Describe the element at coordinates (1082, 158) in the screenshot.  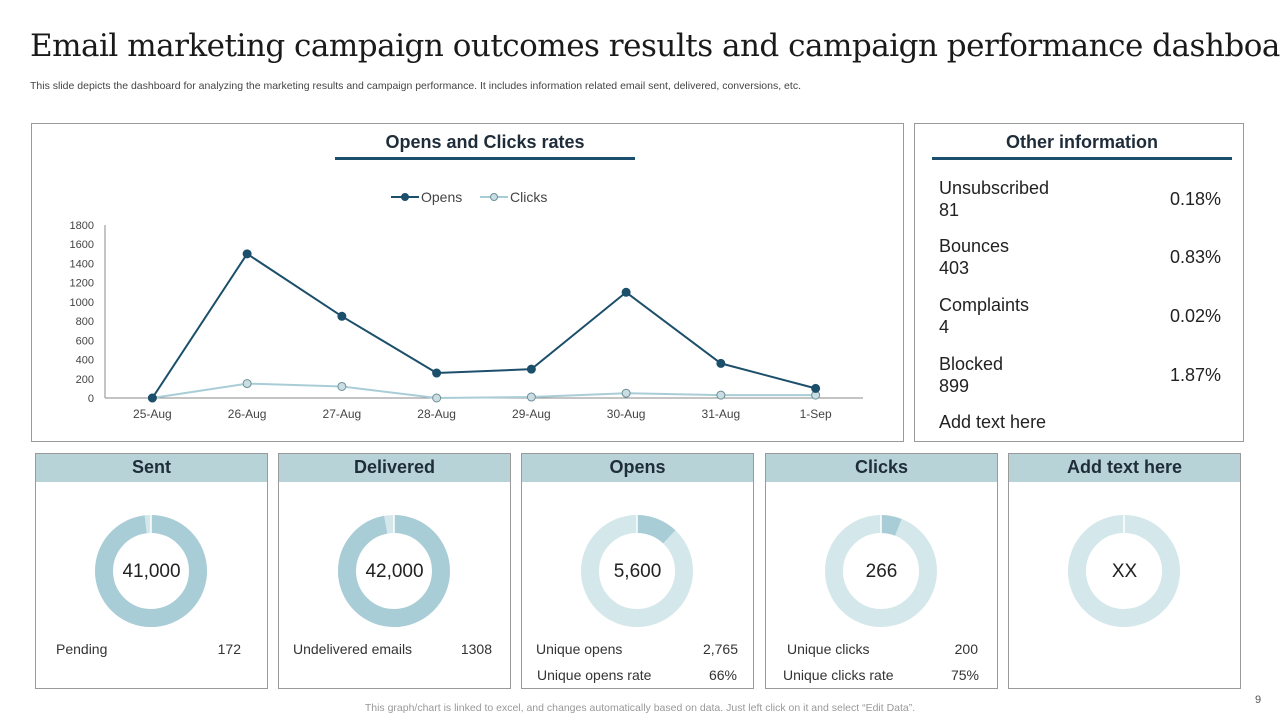
I see `info-heading-underline` at that location.